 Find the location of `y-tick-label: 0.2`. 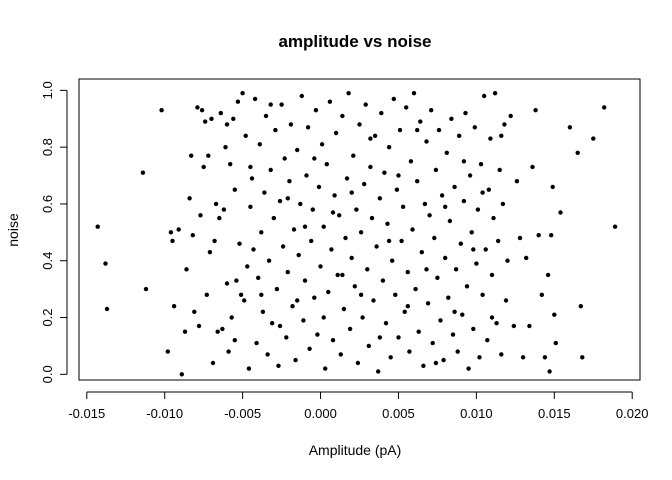

y-tick-label: 0.2 is located at coordinates (47, 317).